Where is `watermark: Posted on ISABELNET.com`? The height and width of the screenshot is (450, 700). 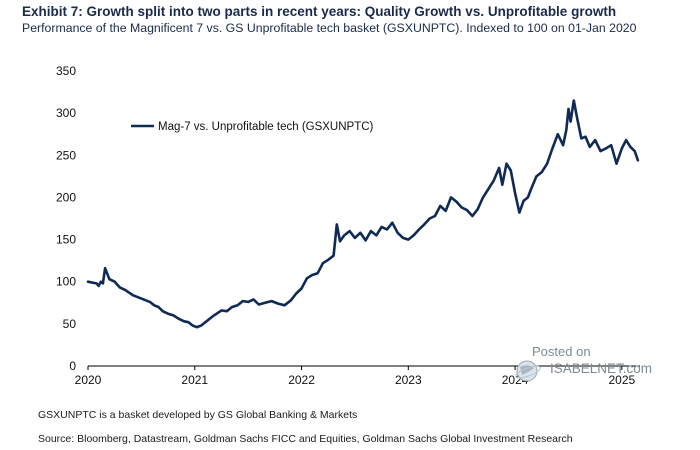 watermark: Posted on ISABELNET.com is located at coordinates (589, 365).